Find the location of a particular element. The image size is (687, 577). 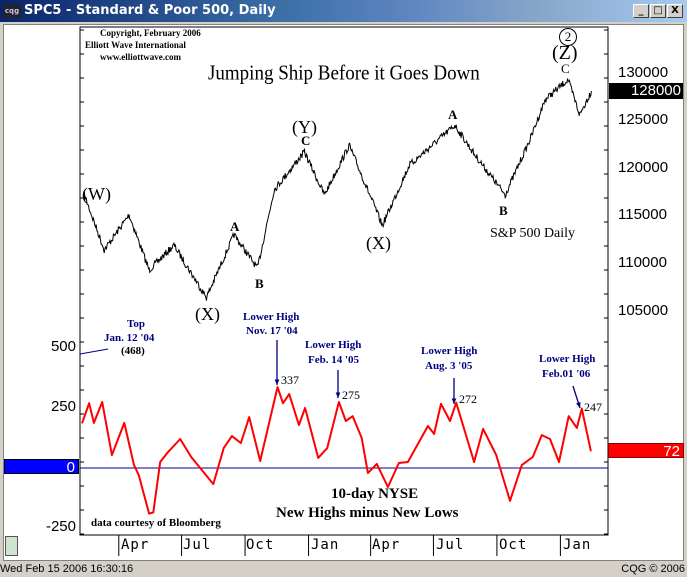

annotation-value: 272 is located at coordinates (468, 399).